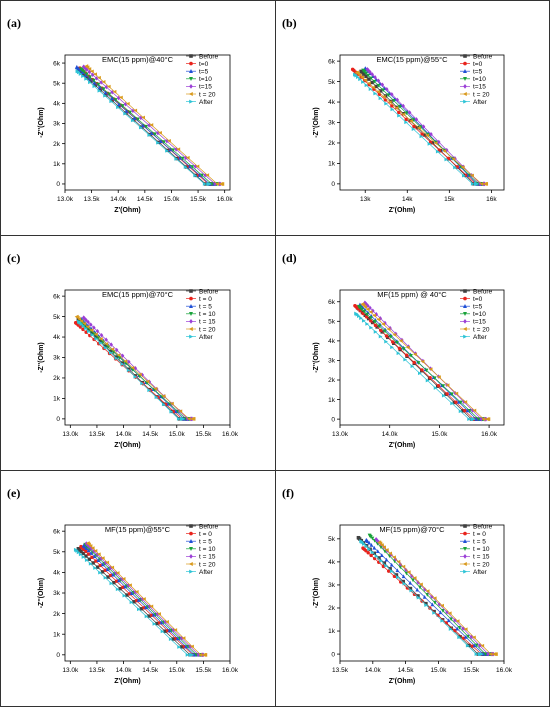 The image size is (550, 707). I want to click on y-tick-label: 2k, so click(332, 143).